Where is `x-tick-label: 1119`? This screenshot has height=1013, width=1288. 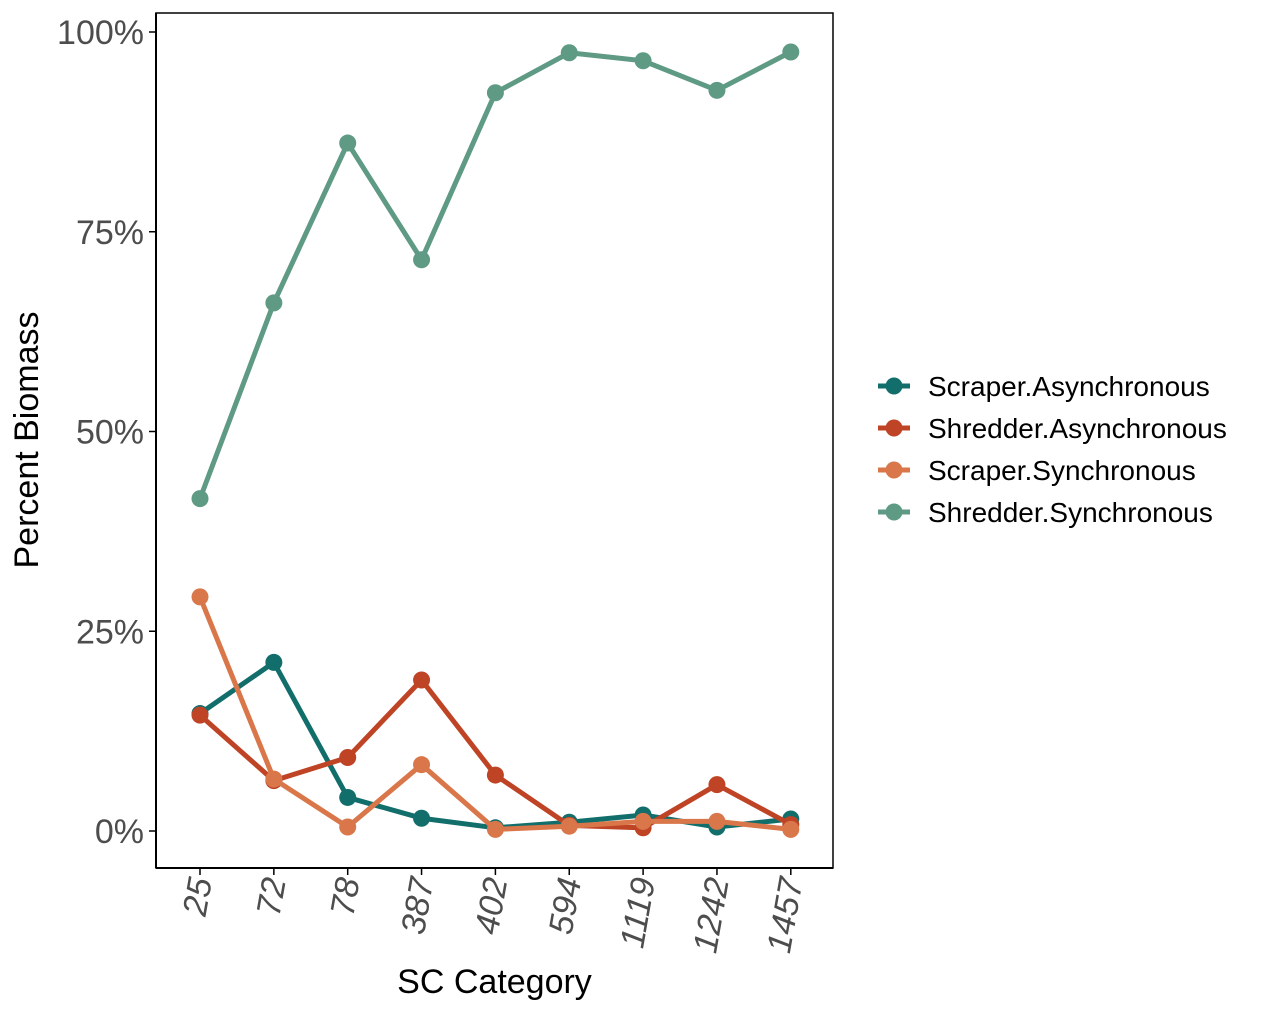 x-tick-label: 1119 is located at coordinates (638, 913).